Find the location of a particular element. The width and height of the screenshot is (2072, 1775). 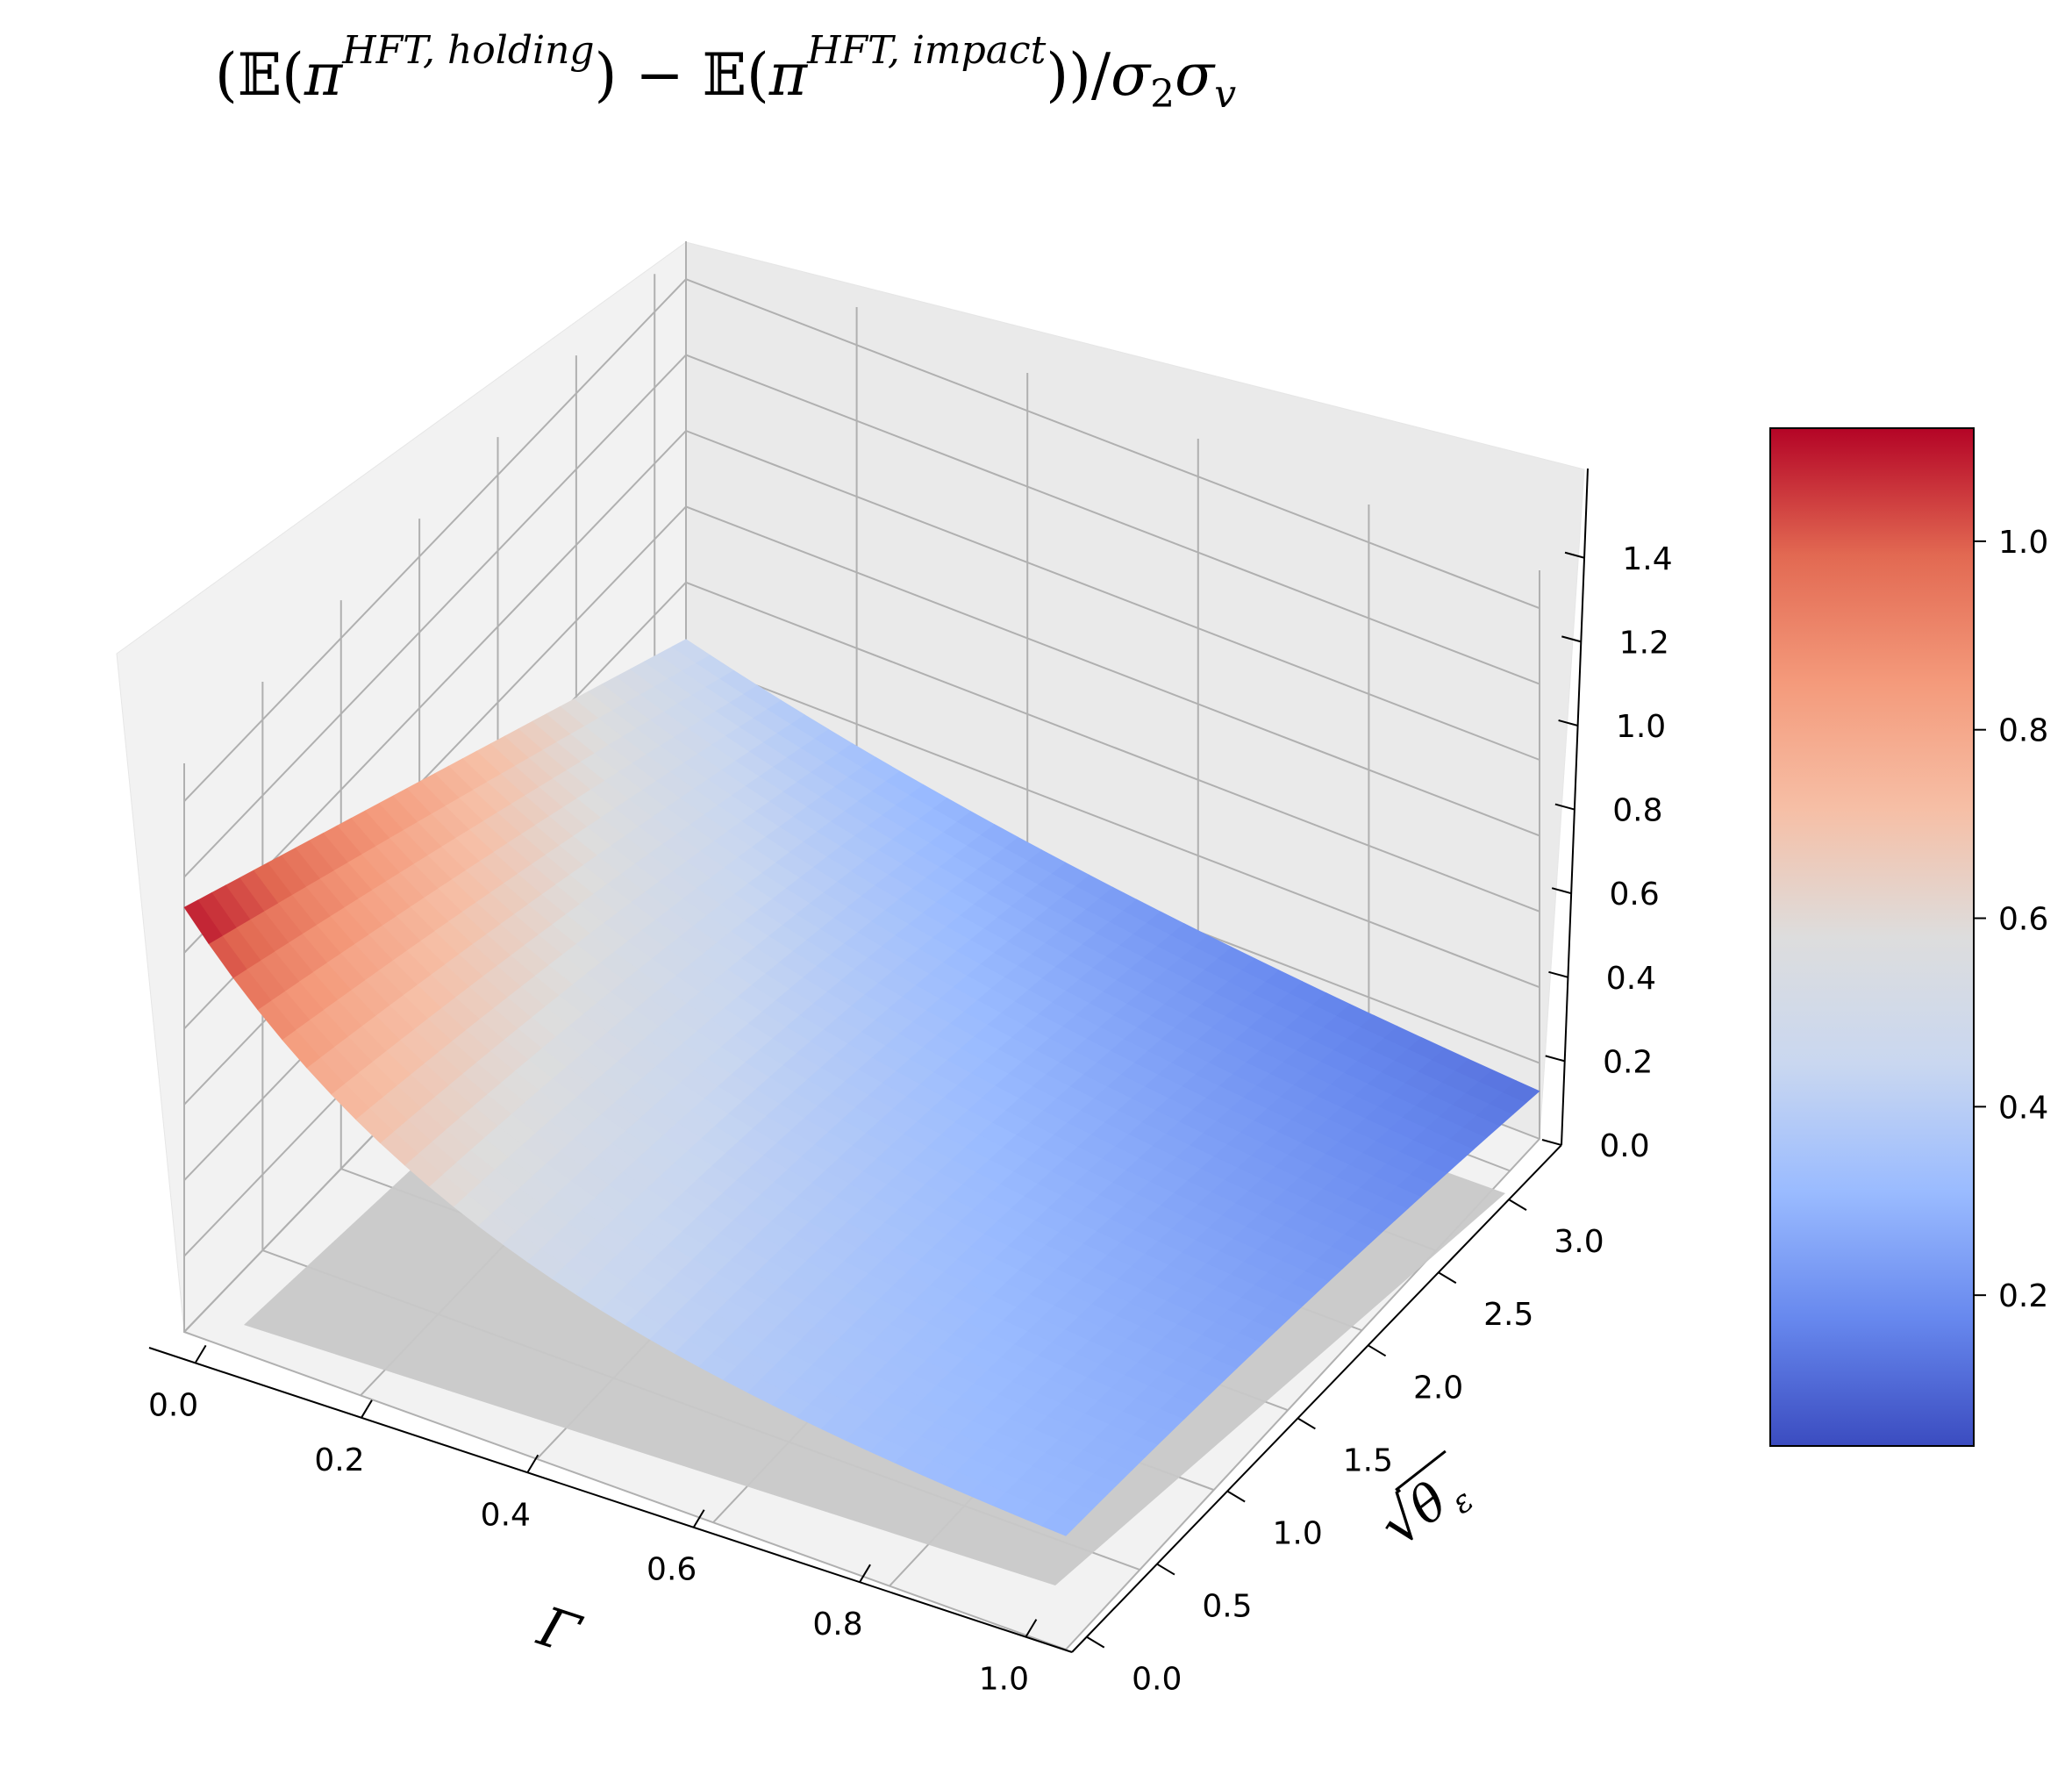

colorbar-ticks: 0.2 0.4 0.6 0.8 1.0 is located at coordinates (2011, 919).